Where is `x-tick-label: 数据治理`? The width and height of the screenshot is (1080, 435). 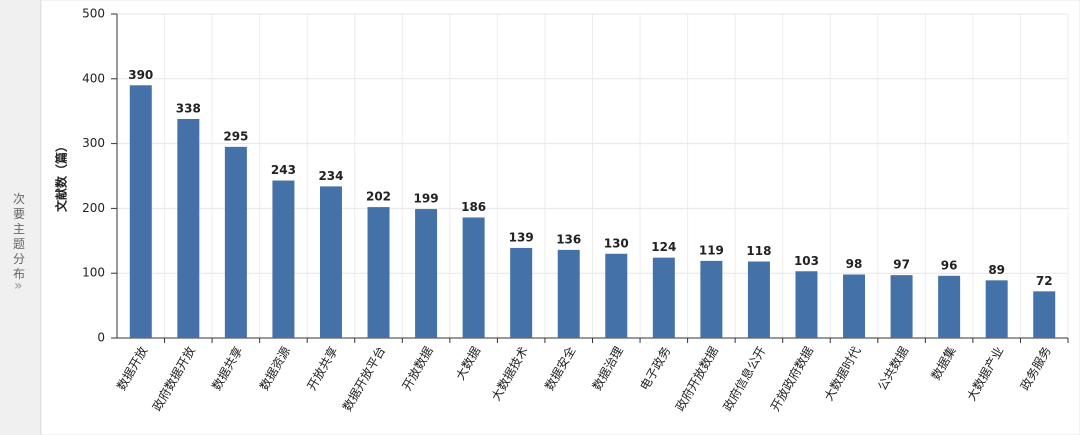 x-tick-label: 数据治理 is located at coordinates (607, 368).